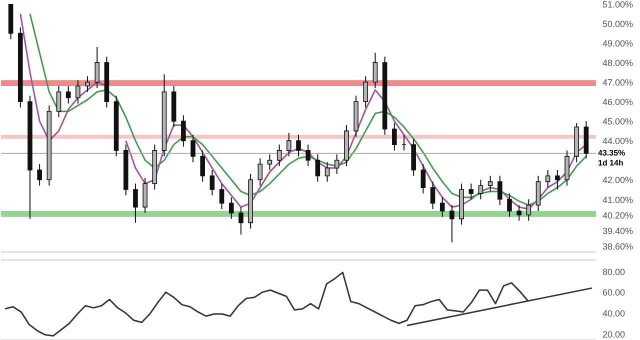 The height and width of the screenshot is (340, 640). What do you see at coordinates (618, 5) in the screenshot?
I see `y-tick-label: 51.00%` at bounding box center [618, 5].